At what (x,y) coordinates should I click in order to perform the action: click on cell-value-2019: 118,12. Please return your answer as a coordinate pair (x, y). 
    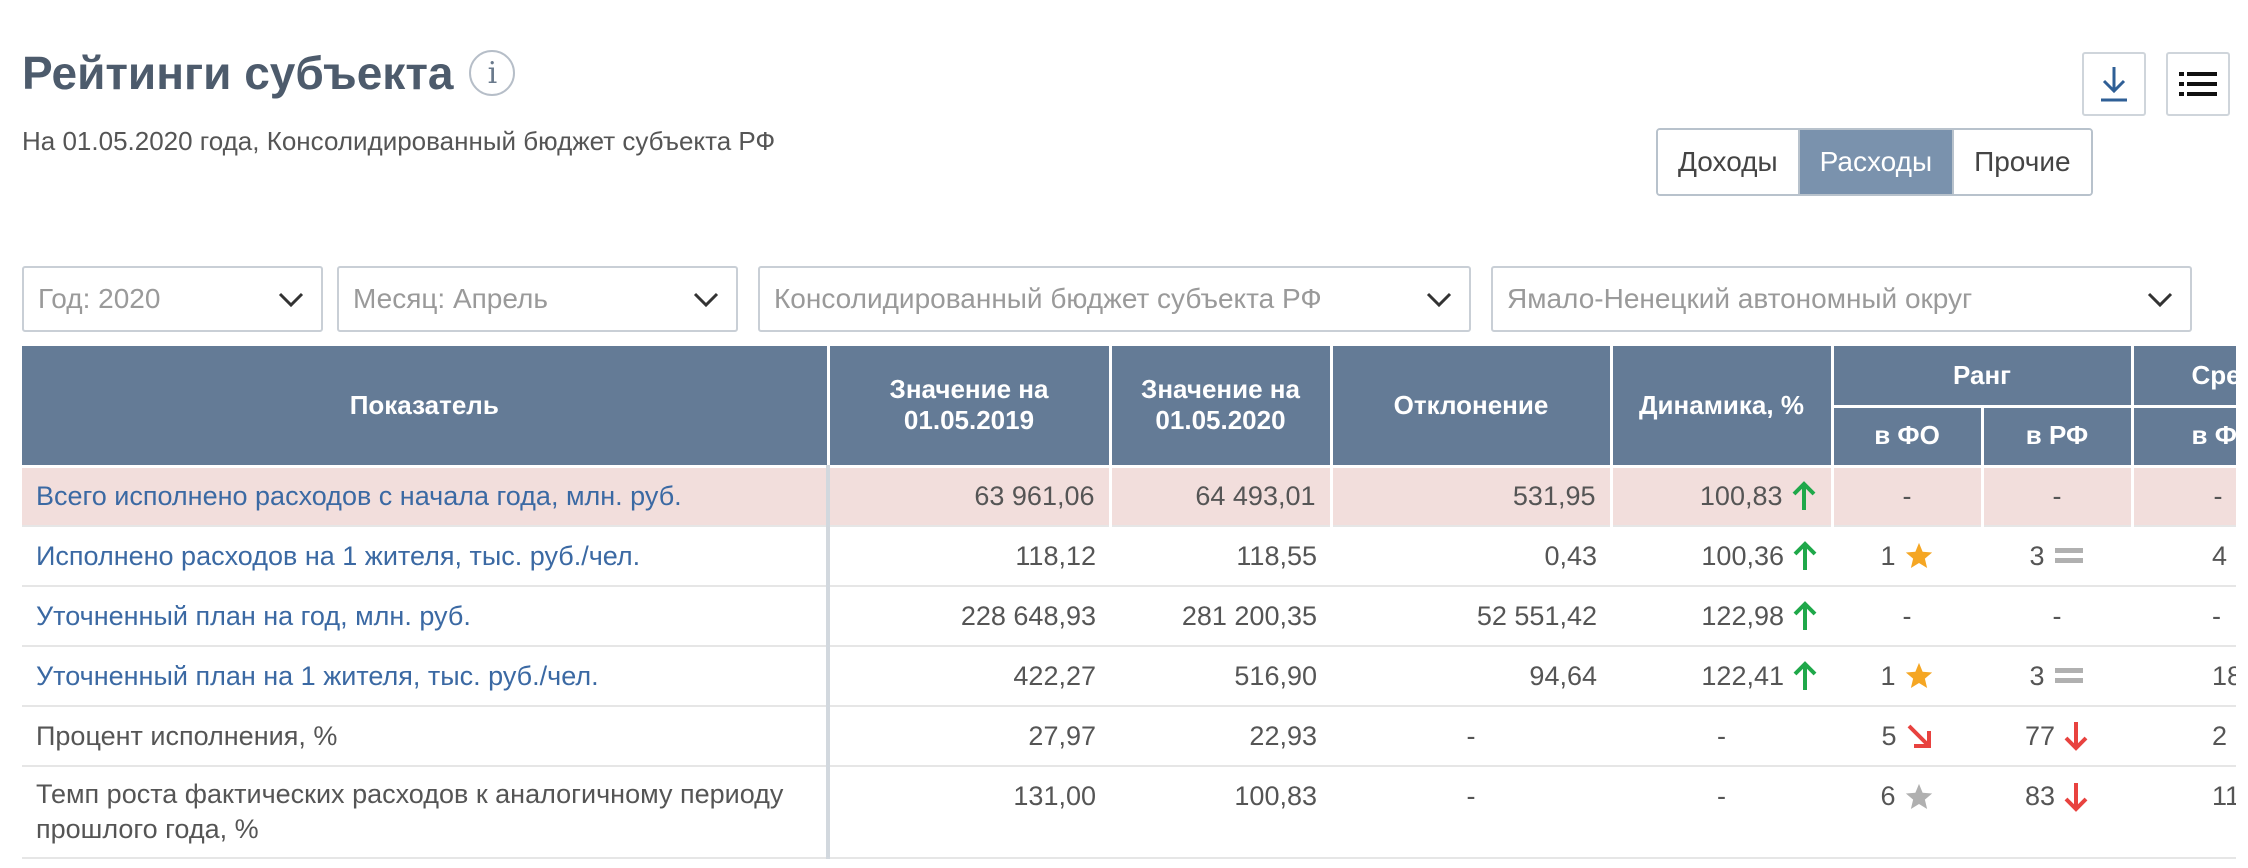
    Looking at the image, I should click on (969, 556).